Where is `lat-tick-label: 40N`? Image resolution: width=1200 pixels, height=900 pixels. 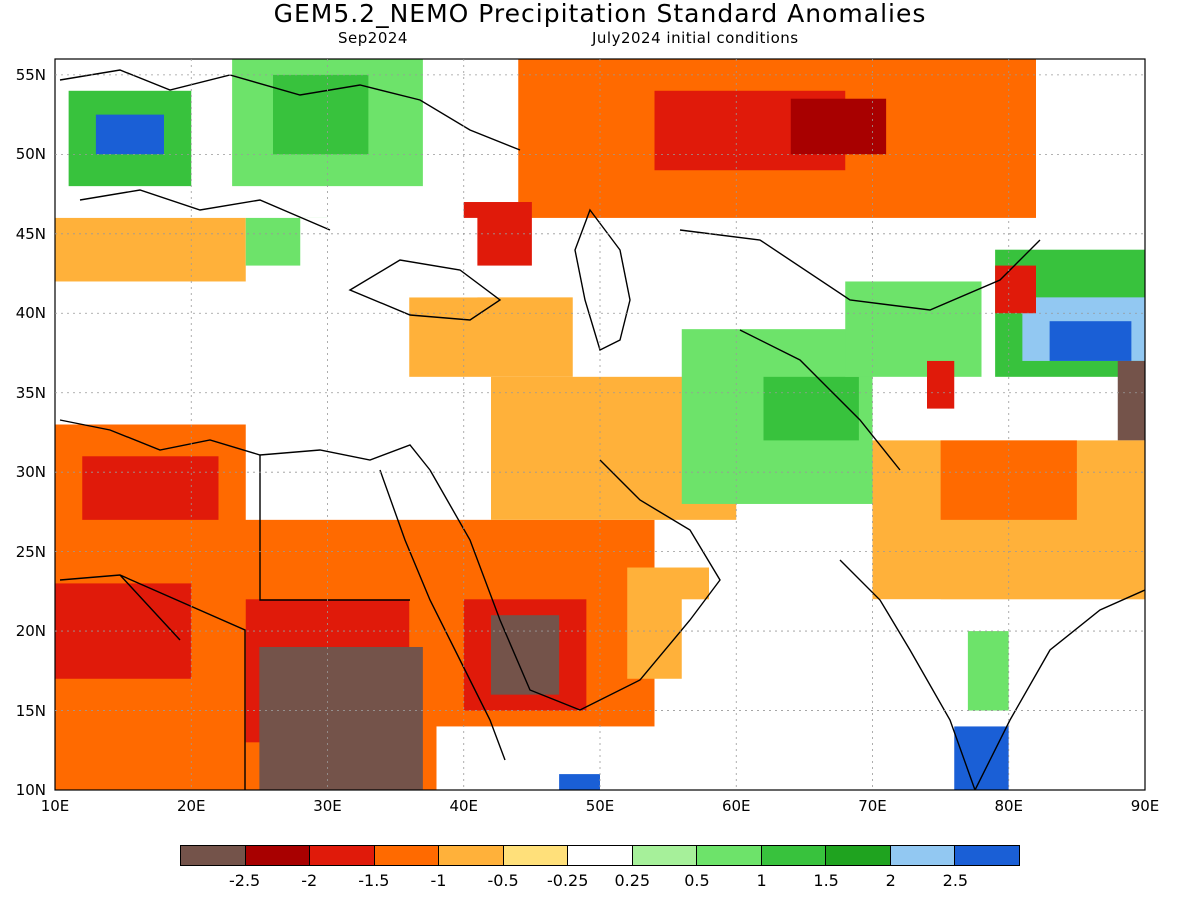 lat-tick-label: 40N is located at coordinates (30, 313).